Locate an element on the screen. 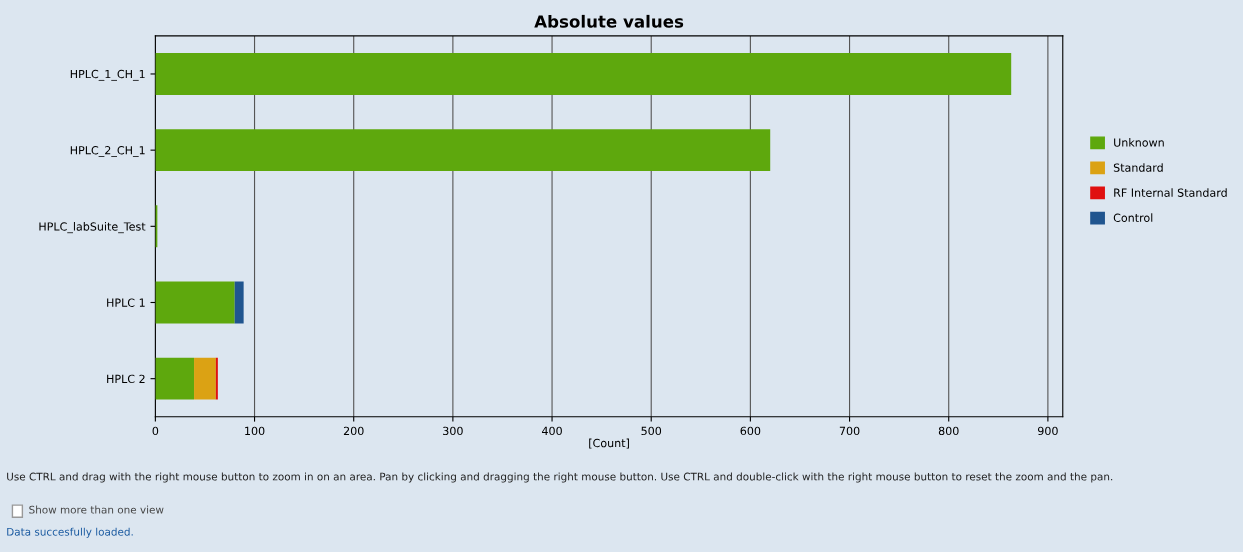 The width and height of the screenshot is (1243, 552). x-tick-label: 900 is located at coordinates (1047, 431).